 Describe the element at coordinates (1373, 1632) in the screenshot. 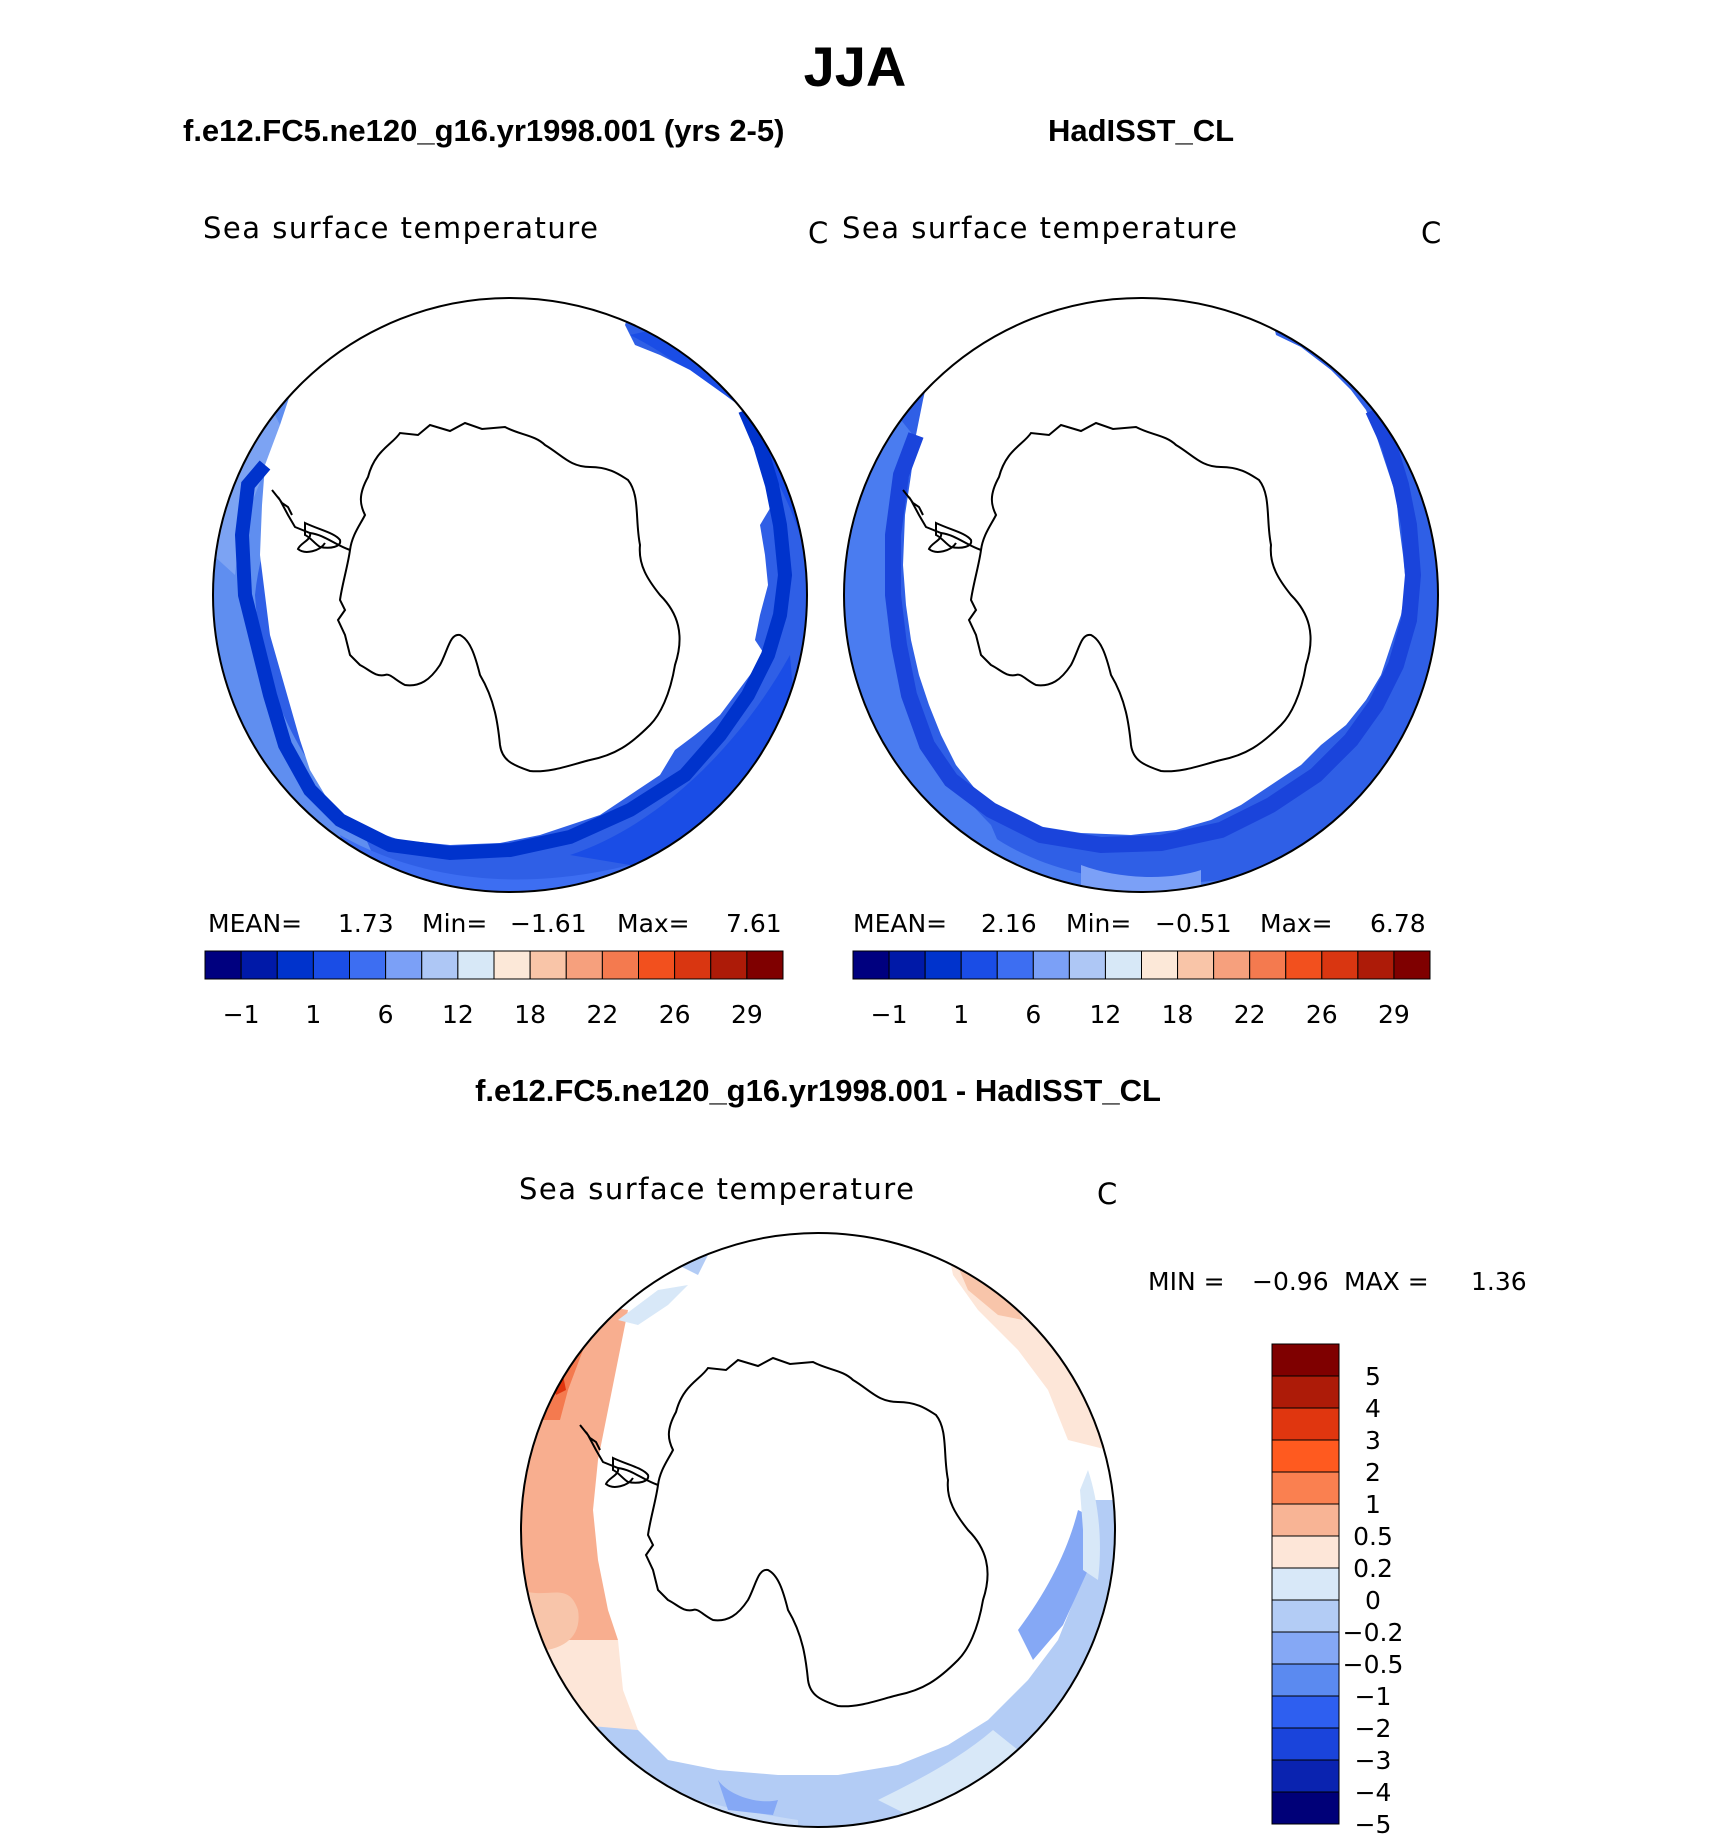

I see `diff-colorbar-tick-label: −0.2` at that location.